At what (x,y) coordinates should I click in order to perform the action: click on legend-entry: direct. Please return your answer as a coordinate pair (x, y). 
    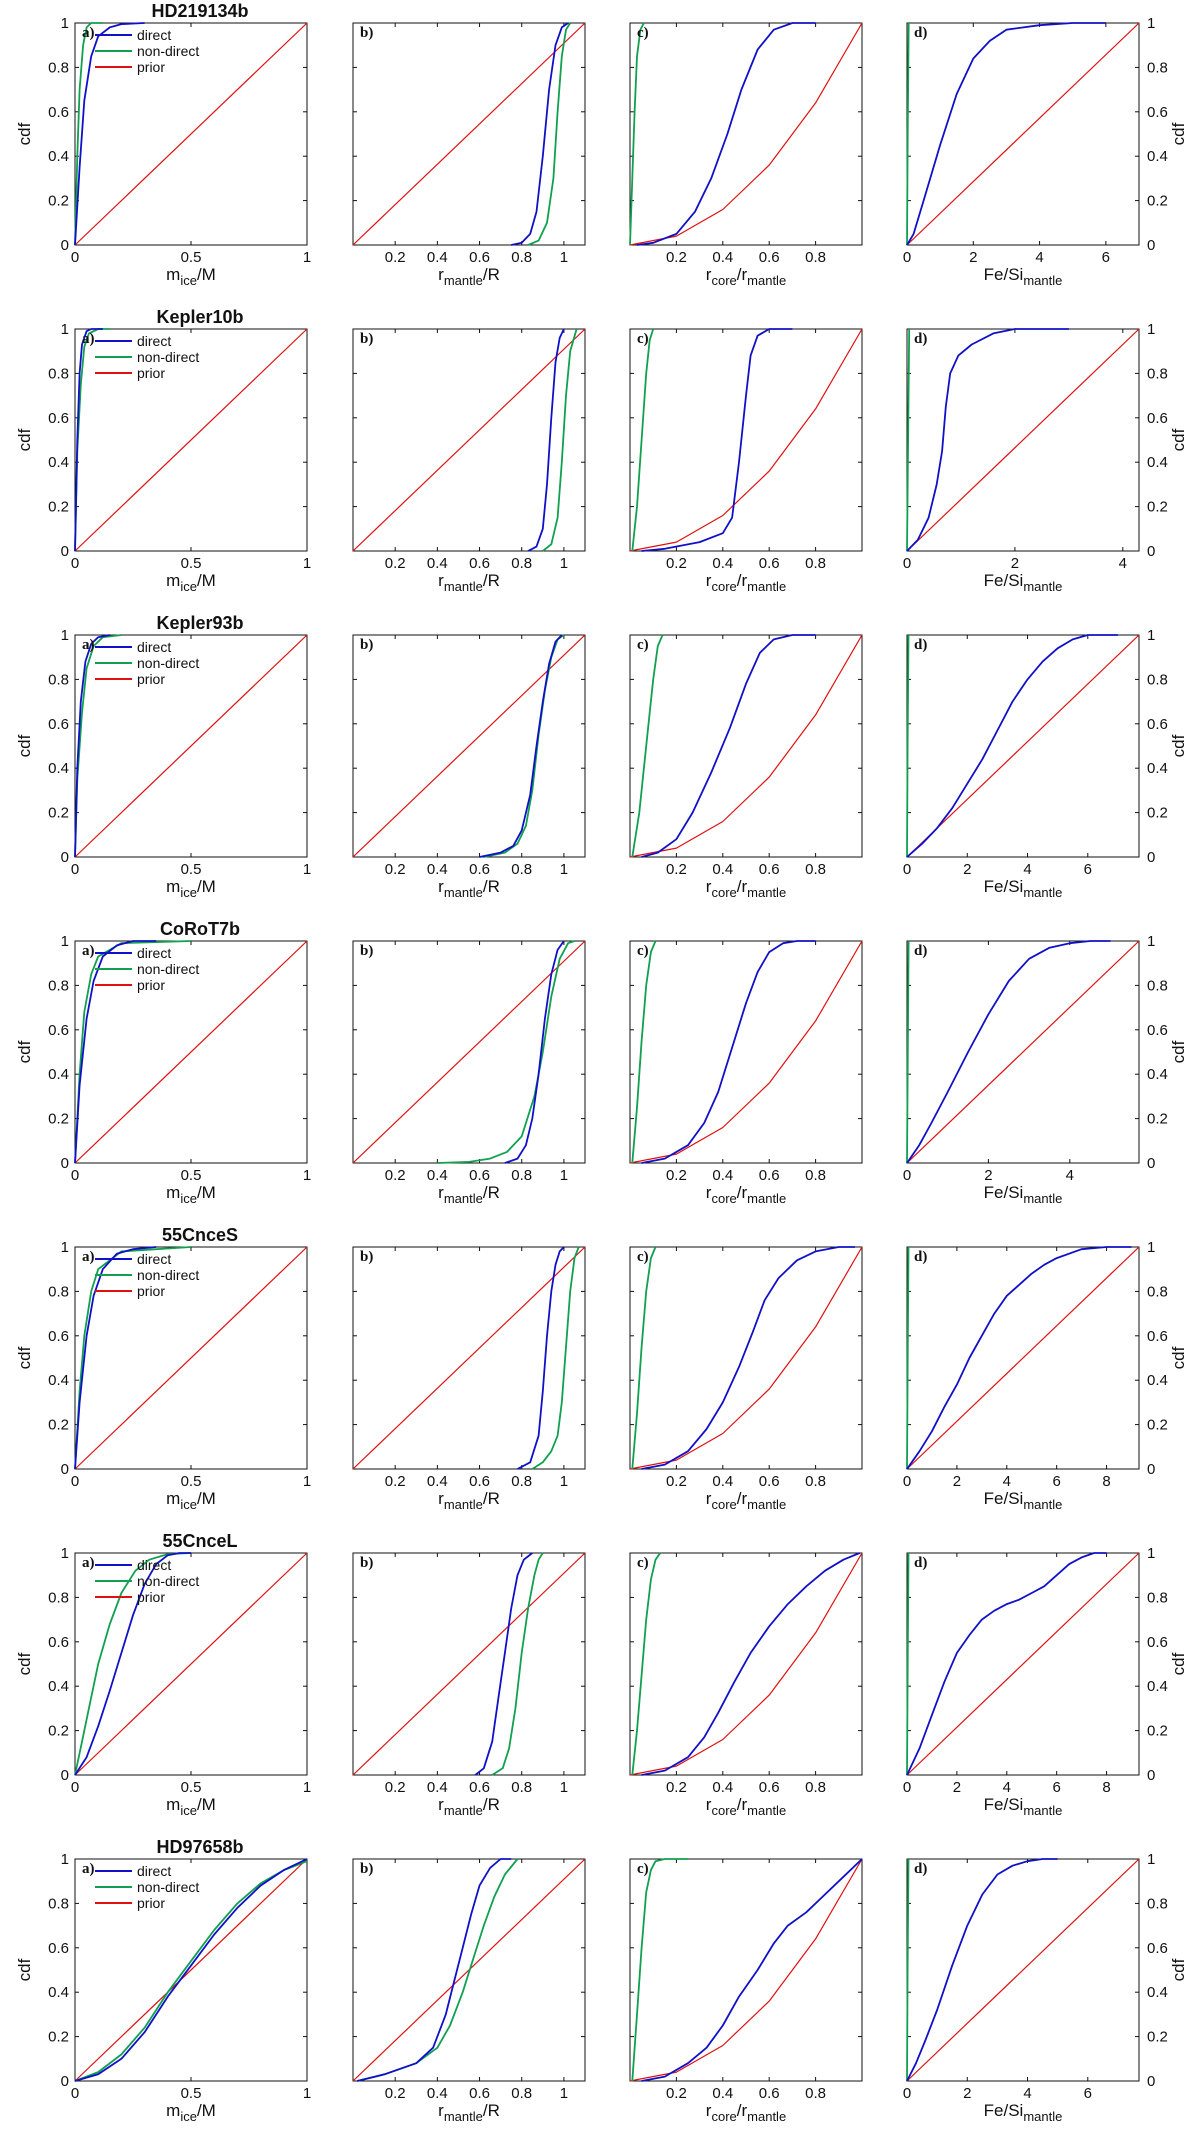
    Looking at the image, I should click on (154, 1259).